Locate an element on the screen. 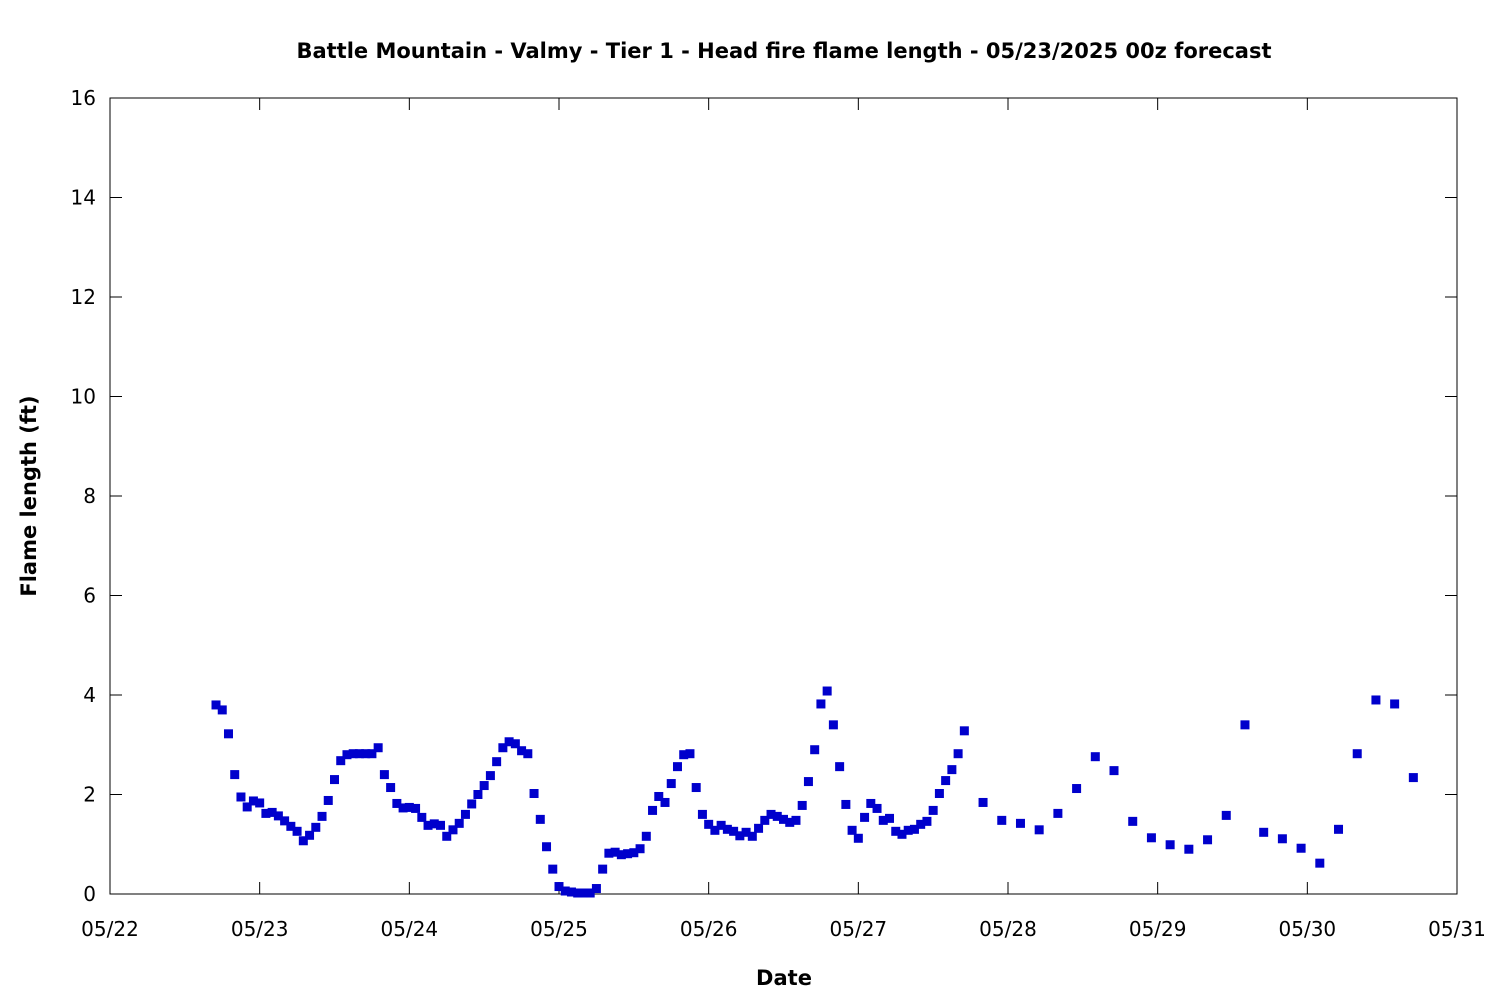 Image resolution: width=1500 pixels, height=1000 pixels. x-tick-label: 05/23 is located at coordinates (260, 929).